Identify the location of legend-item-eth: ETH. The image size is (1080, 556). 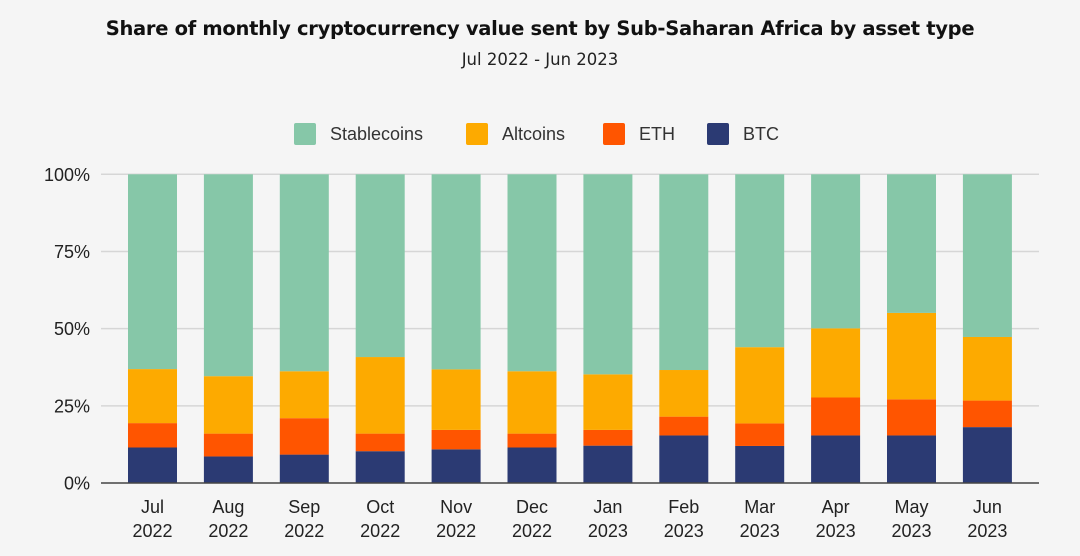
(639, 134).